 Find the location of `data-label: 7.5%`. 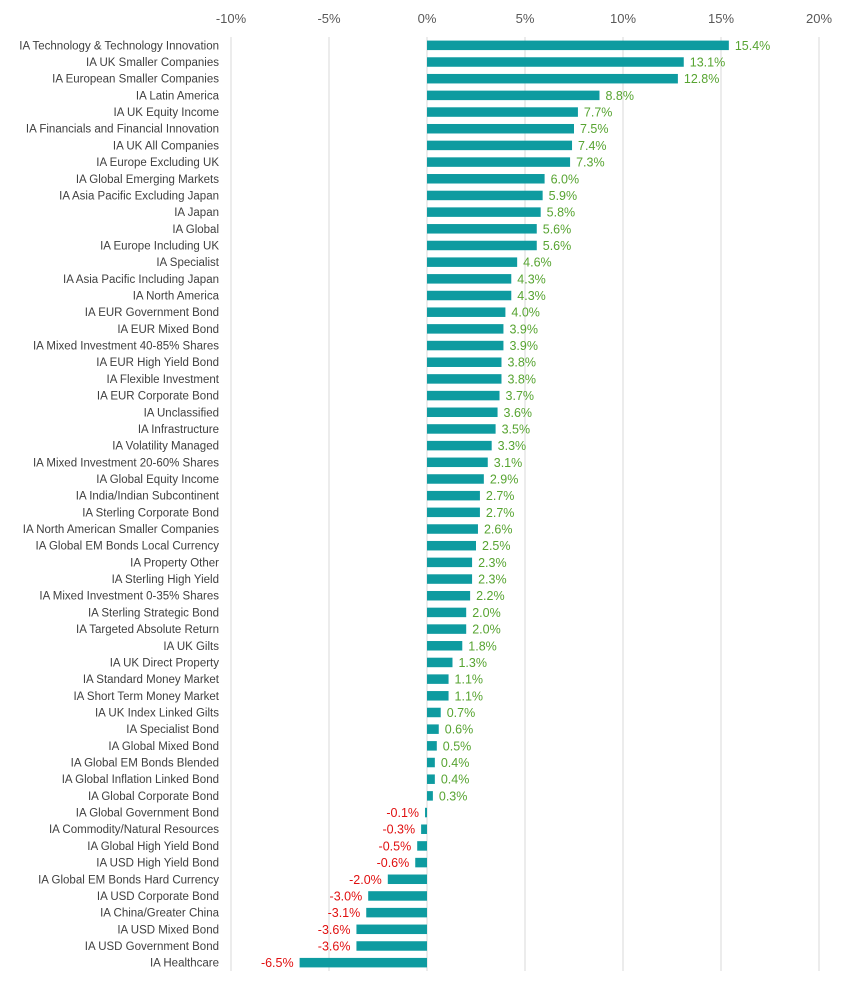

data-label: 7.5% is located at coordinates (594, 129).